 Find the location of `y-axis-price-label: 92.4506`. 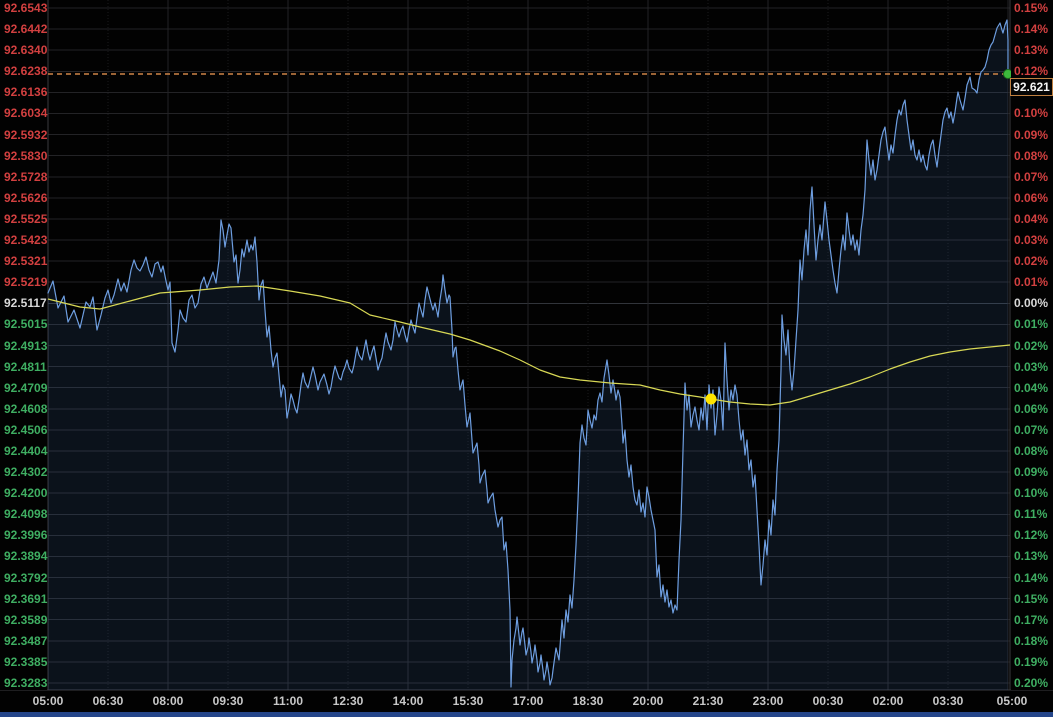

y-axis-price-label: 92.4506 is located at coordinates (26, 429).